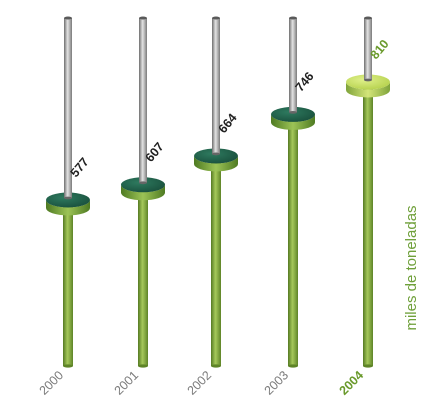 The width and height of the screenshot is (438, 401). I want to click on disc-side-2003, so click(293, 122).